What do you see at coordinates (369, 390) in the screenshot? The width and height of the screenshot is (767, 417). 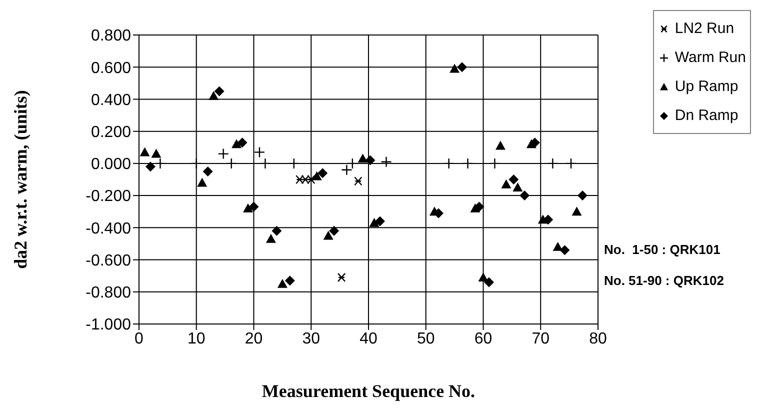 I see `x-axis-title: Measurement Sequence No.` at bounding box center [369, 390].